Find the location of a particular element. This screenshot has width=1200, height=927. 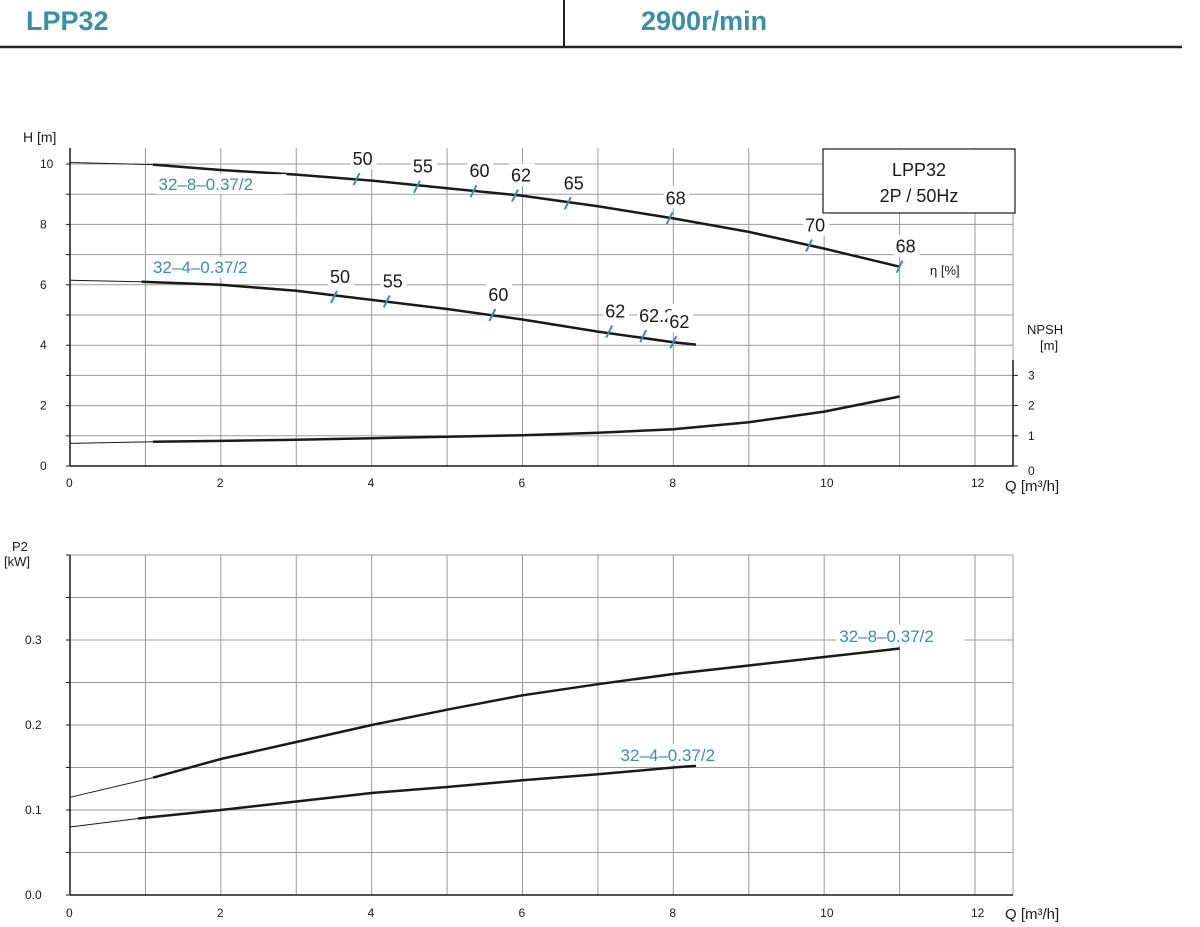

y-tick-label: 0 is located at coordinates (43, 466).